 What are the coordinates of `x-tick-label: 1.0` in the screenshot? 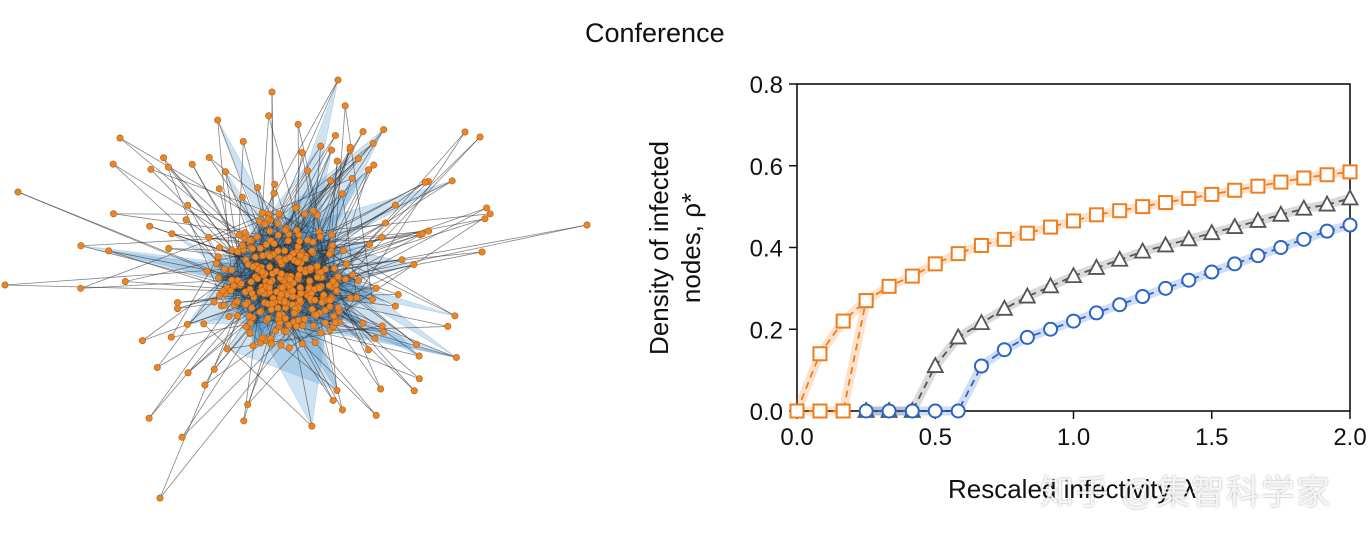 It's located at (1073, 437).